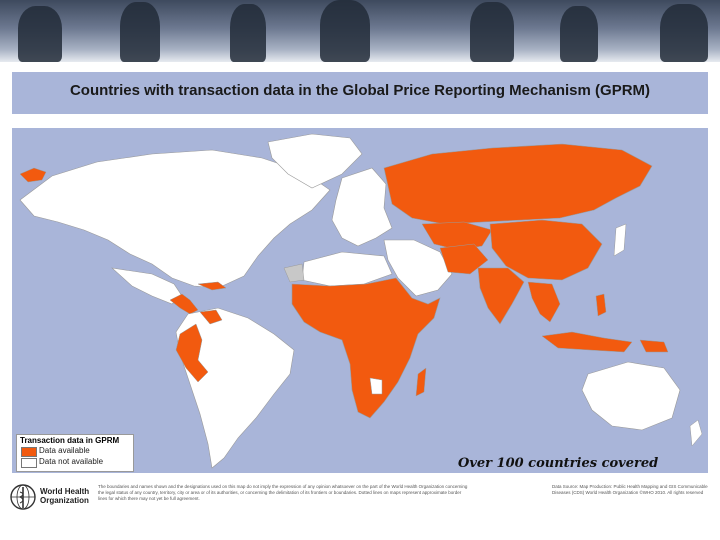 The width and height of the screenshot is (720, 540). Describe the element at coordinates (620, 240) in the screenshot. I see `japan` at that location.